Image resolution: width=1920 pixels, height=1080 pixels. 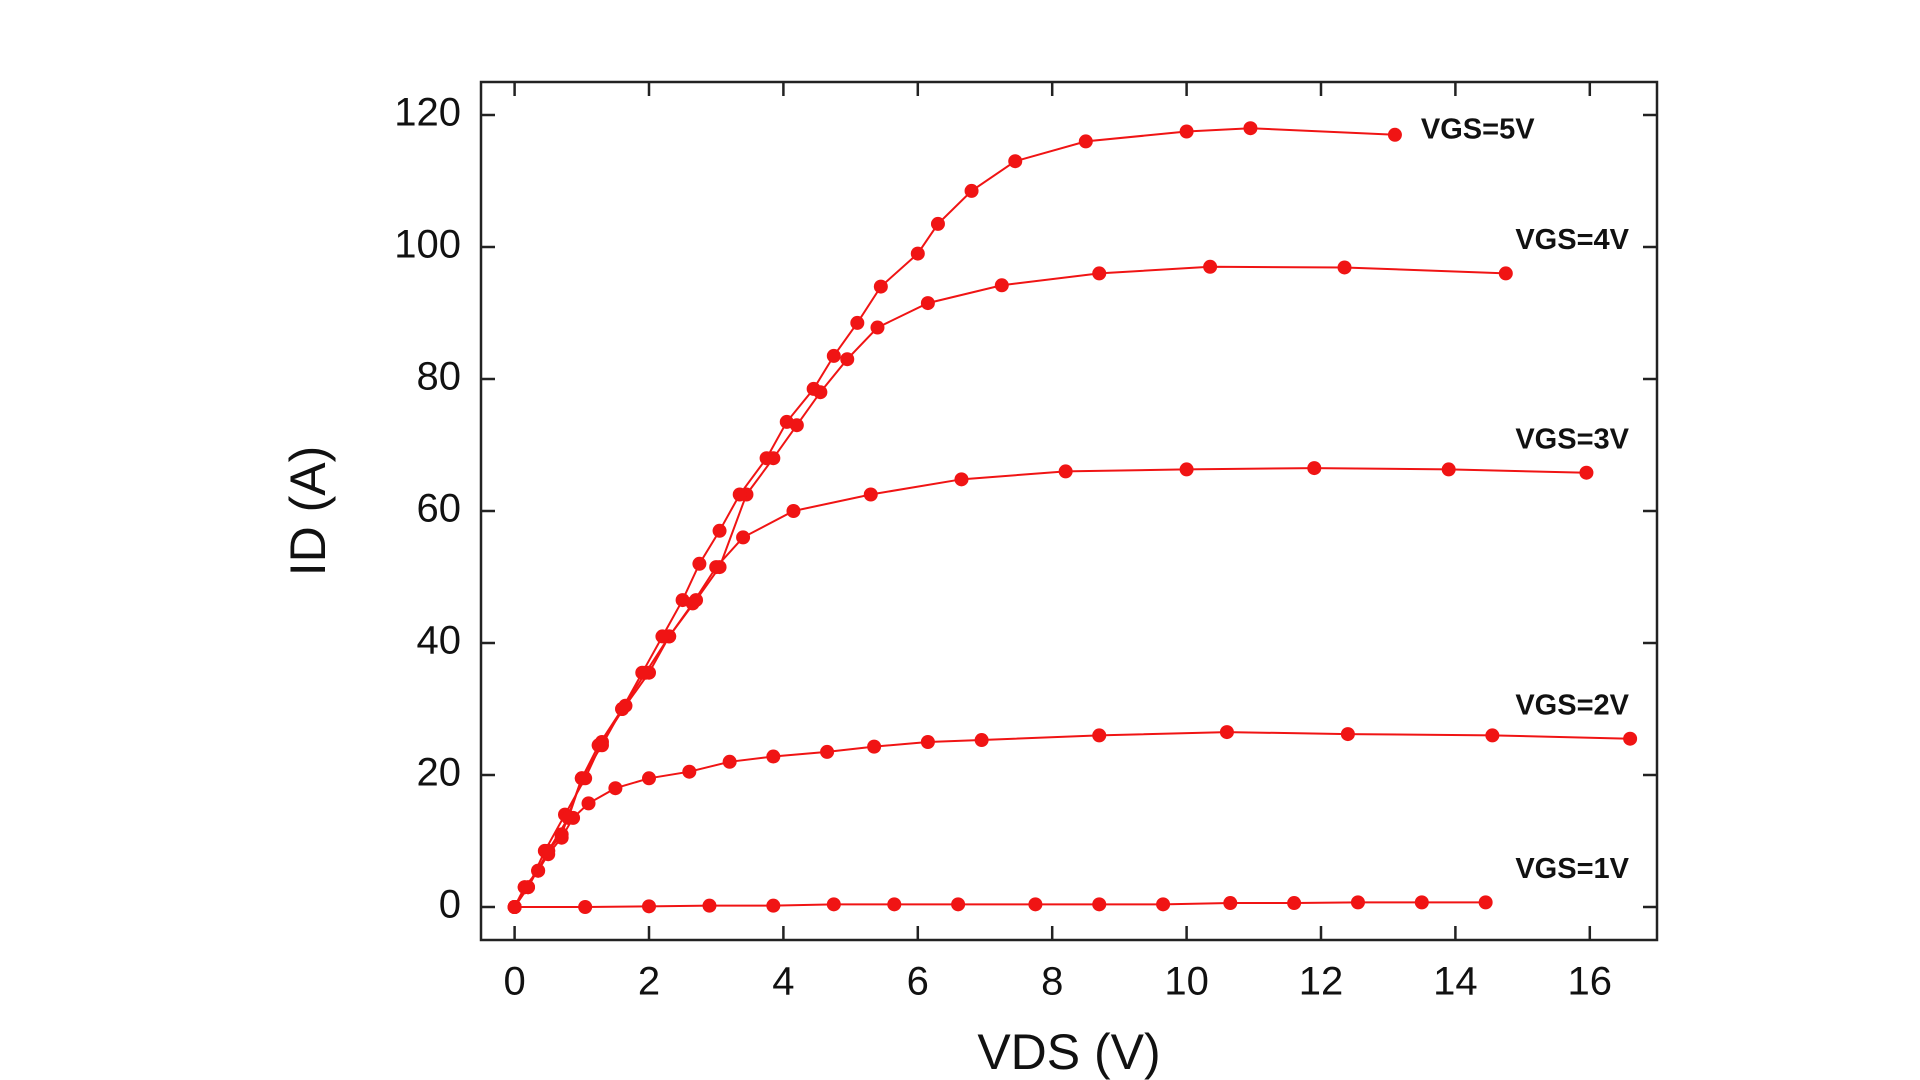 What do you see at coordinates (427, 113) in the screenshot?
I see `y-tick-label: 120` at bounding box center [427, 113].